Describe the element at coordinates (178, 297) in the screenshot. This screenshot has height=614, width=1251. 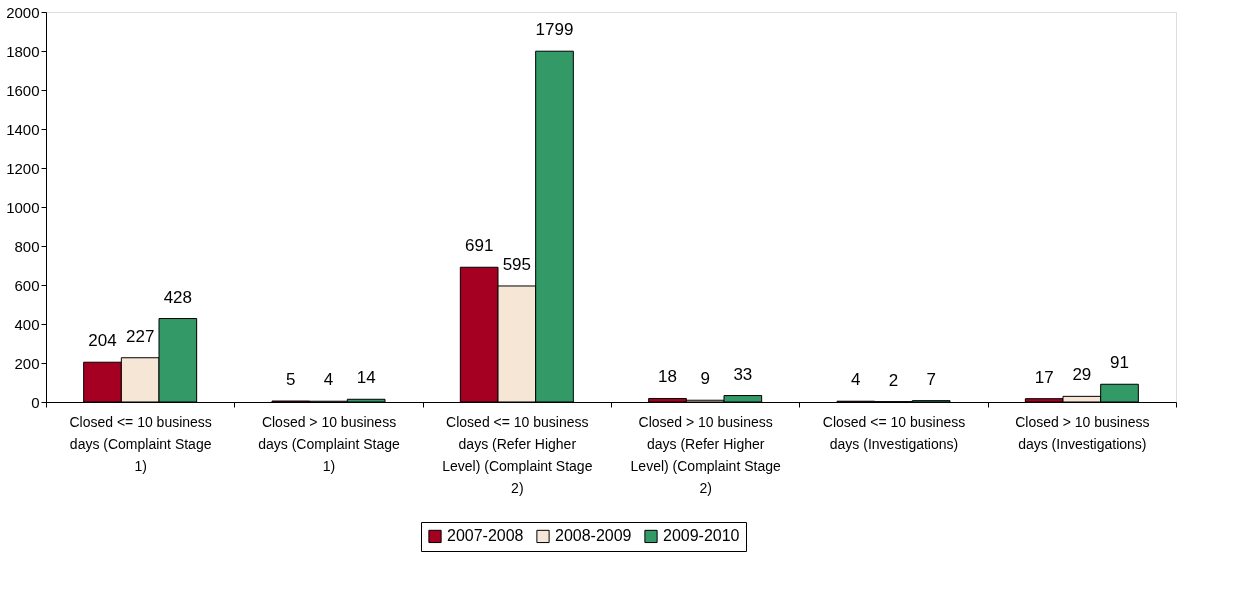
I see `data-label: 428` at that location.